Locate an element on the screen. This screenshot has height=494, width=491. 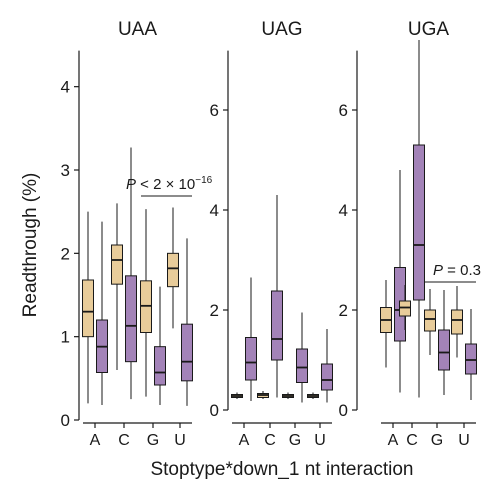
x-axis-title: Stoptype*down_1 nt interaction is located at coordinates (281, 469).